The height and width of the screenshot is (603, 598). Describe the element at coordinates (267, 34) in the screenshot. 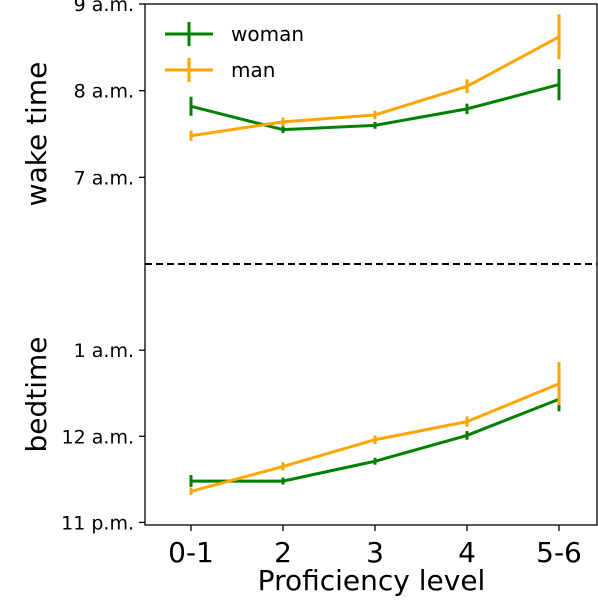

I see `legend-label-woman: woman` at that location.